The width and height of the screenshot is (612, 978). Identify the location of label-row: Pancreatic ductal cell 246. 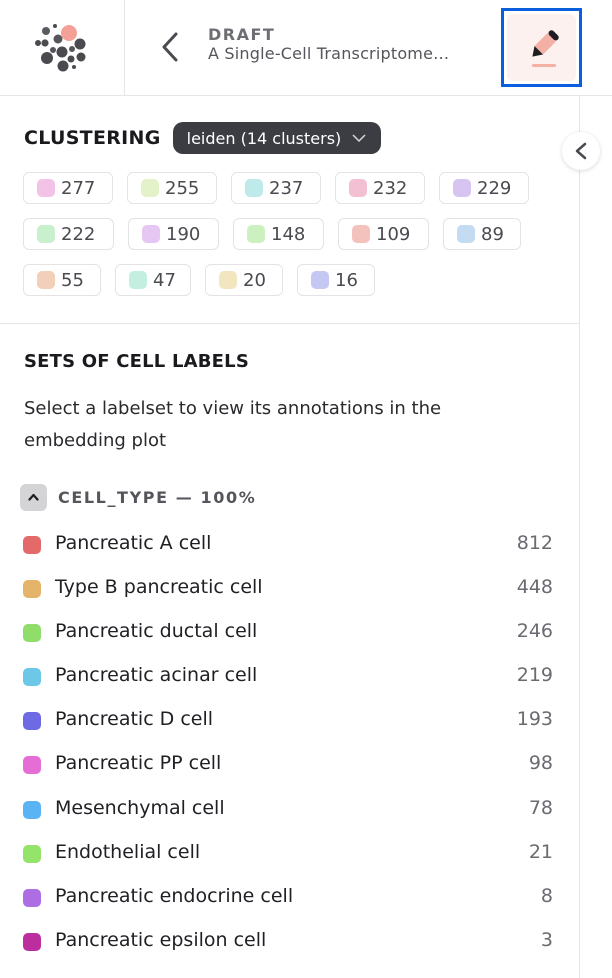
(289, 632).